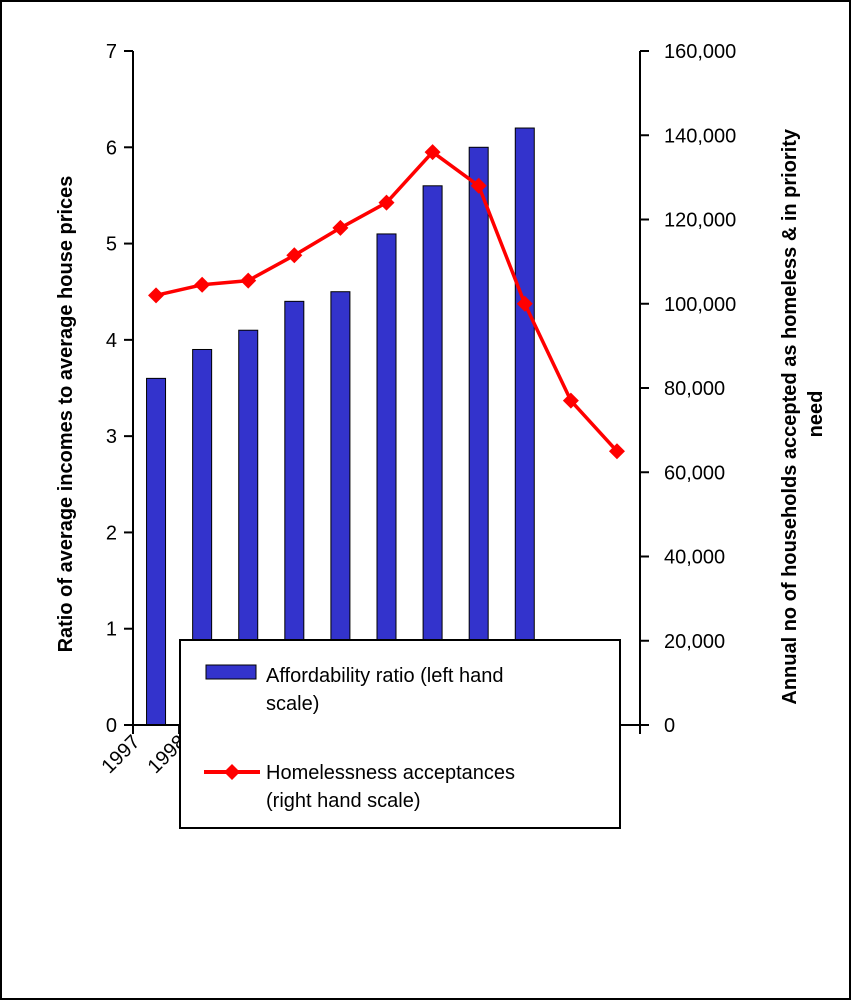 Image resolution: width=851 pixels, height=1000 pixels. I want to click on y-tick-label: 2, so click(111, 533).